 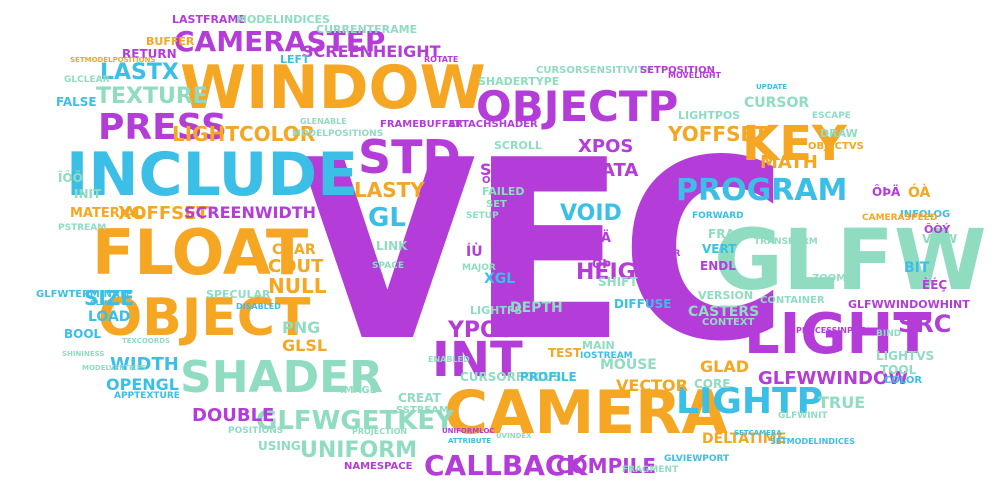 I want to click on word-casters: CASTERS, so click(x=724, y=312).